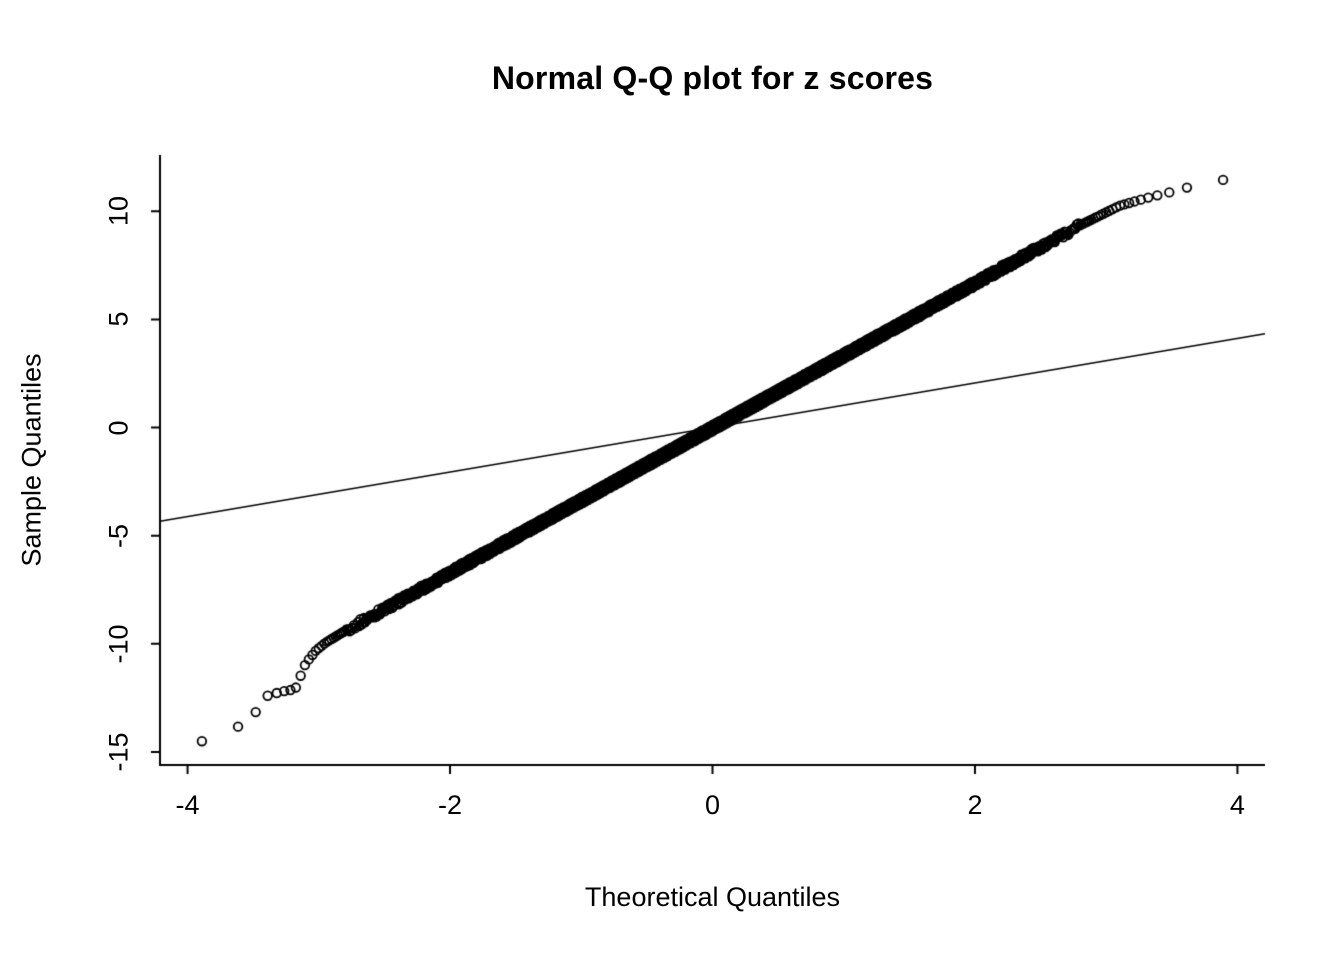  What do you see at coordinates (712, 78) in the screenshot?
I see `chart-title: Normal Q-Q plot for z scores` at bounding box center [712, 78].